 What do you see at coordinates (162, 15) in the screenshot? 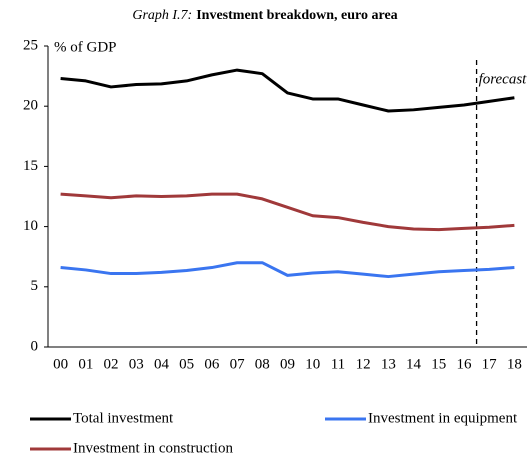
I see `title-label: Graph I.7:` at bounding box center [162, 15].